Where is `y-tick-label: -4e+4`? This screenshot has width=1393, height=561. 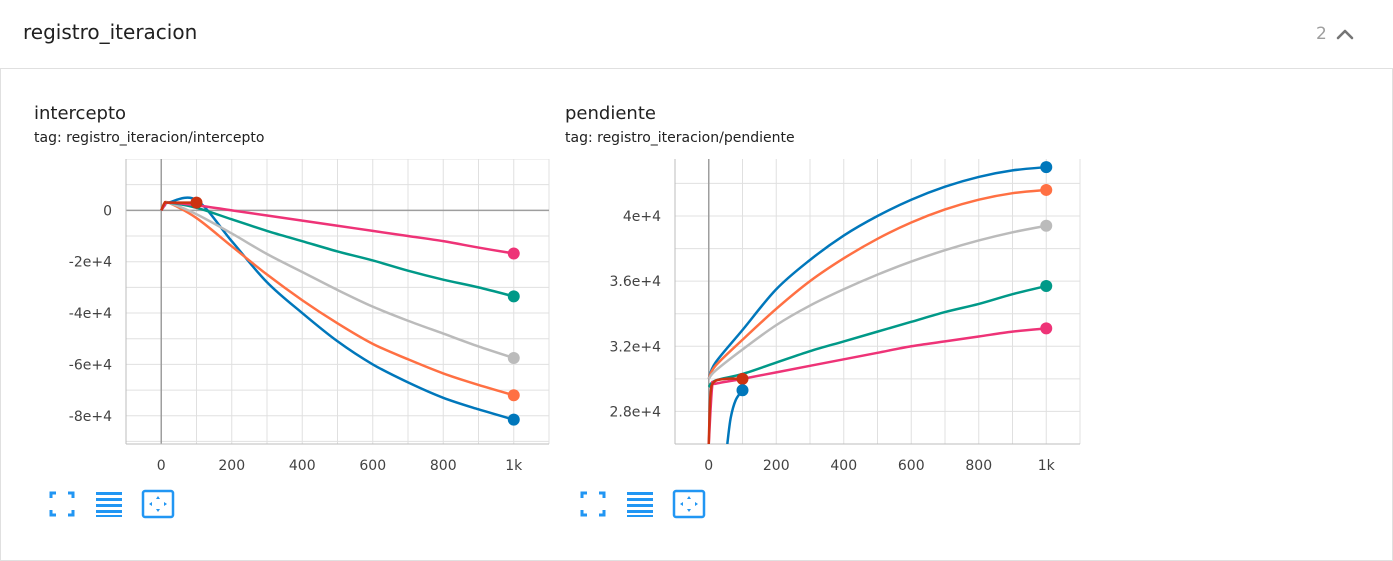 y-tick-label: -4e+4 is located at coordinates (90, 314).